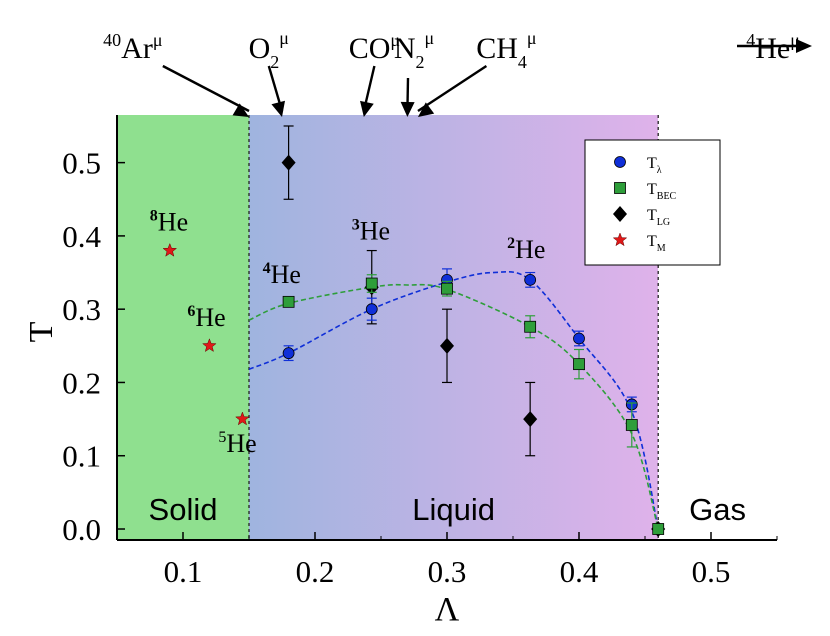  What do you see at coordinates (191, 311) in the screenshot?
I see `isotope-mass-number: 6` at bounding box center [191, 311].